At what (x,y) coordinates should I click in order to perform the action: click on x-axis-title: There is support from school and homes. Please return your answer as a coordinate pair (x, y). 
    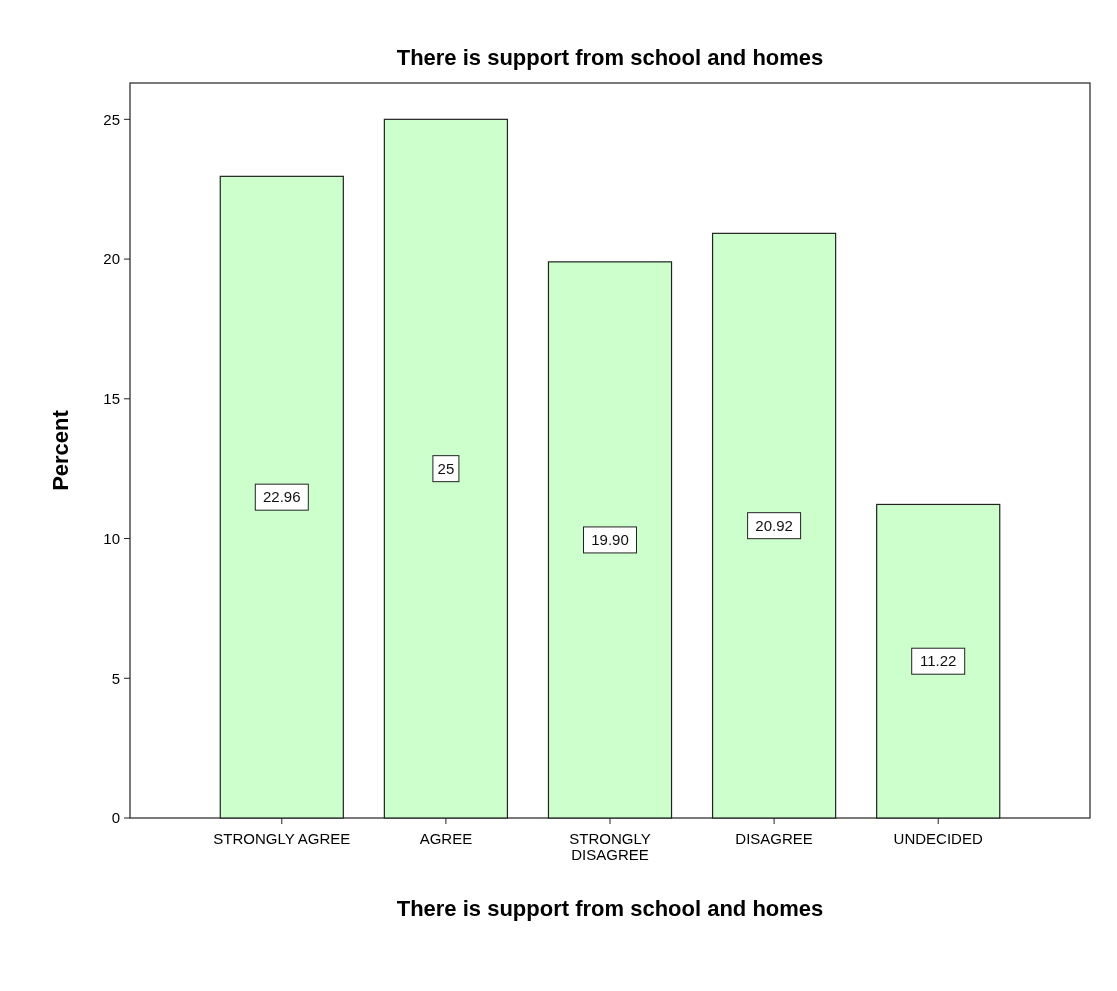
    Looking at the image, I should click on (610, 908).